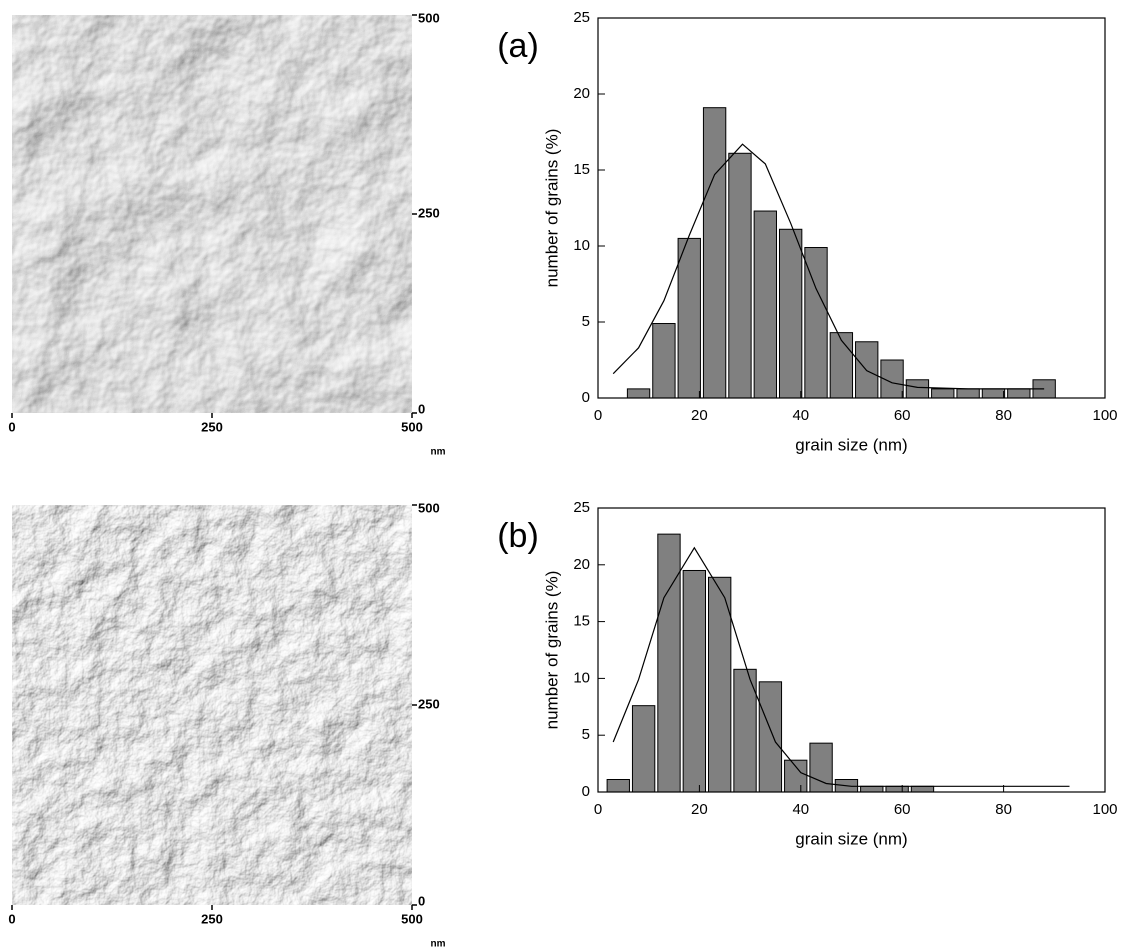  I want to click on plot-frame, so click(851, 650).